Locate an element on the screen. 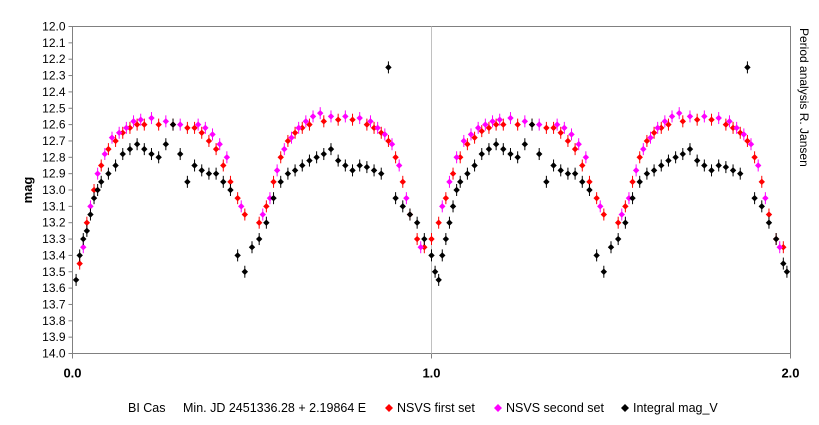 This screenshot has width=819, height=425. legend-label-first-set: NSVS first set is located at coordinates (436, 408).